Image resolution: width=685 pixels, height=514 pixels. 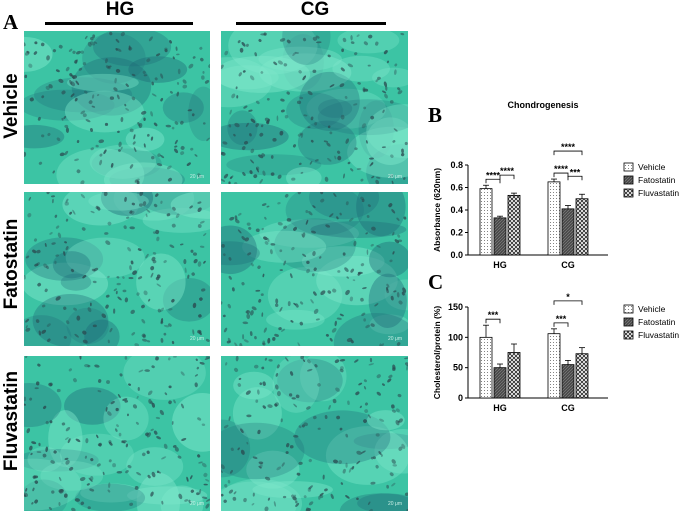 I want to click on significance-label: *, so click(x=568, y=297).